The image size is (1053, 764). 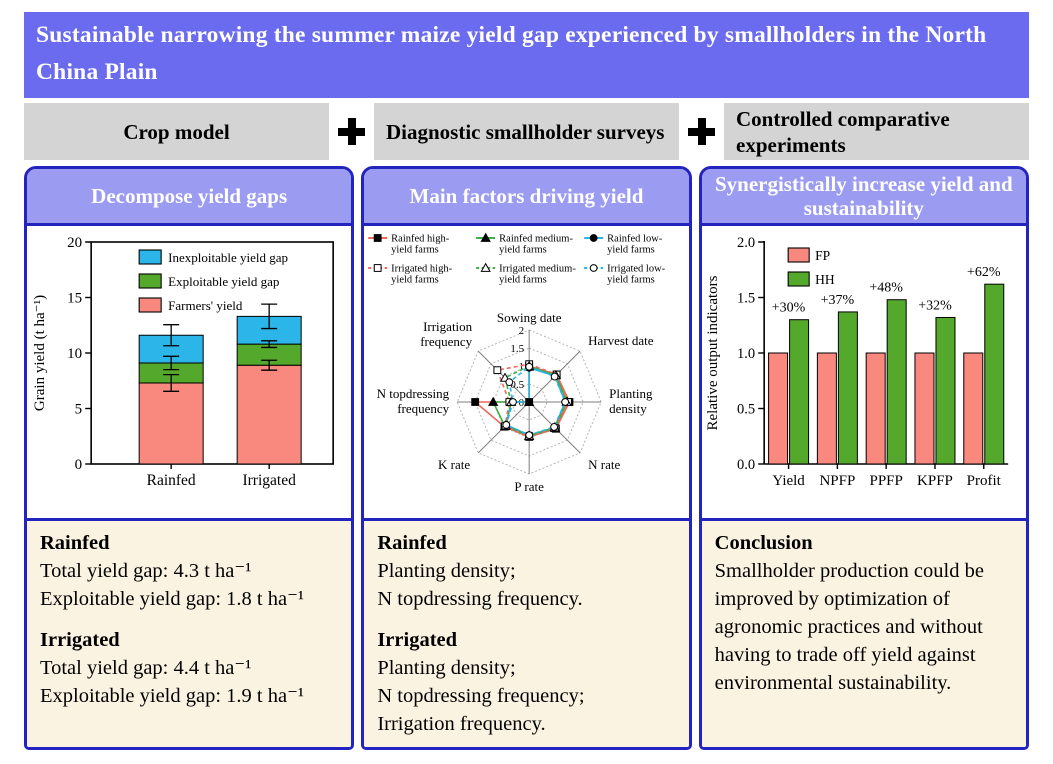 What do you see at coordinates (189, 198) in the screenshot?
I see `panel-header-yield-gaps: Decompose yield gaps` at bounding box center [189, 198].